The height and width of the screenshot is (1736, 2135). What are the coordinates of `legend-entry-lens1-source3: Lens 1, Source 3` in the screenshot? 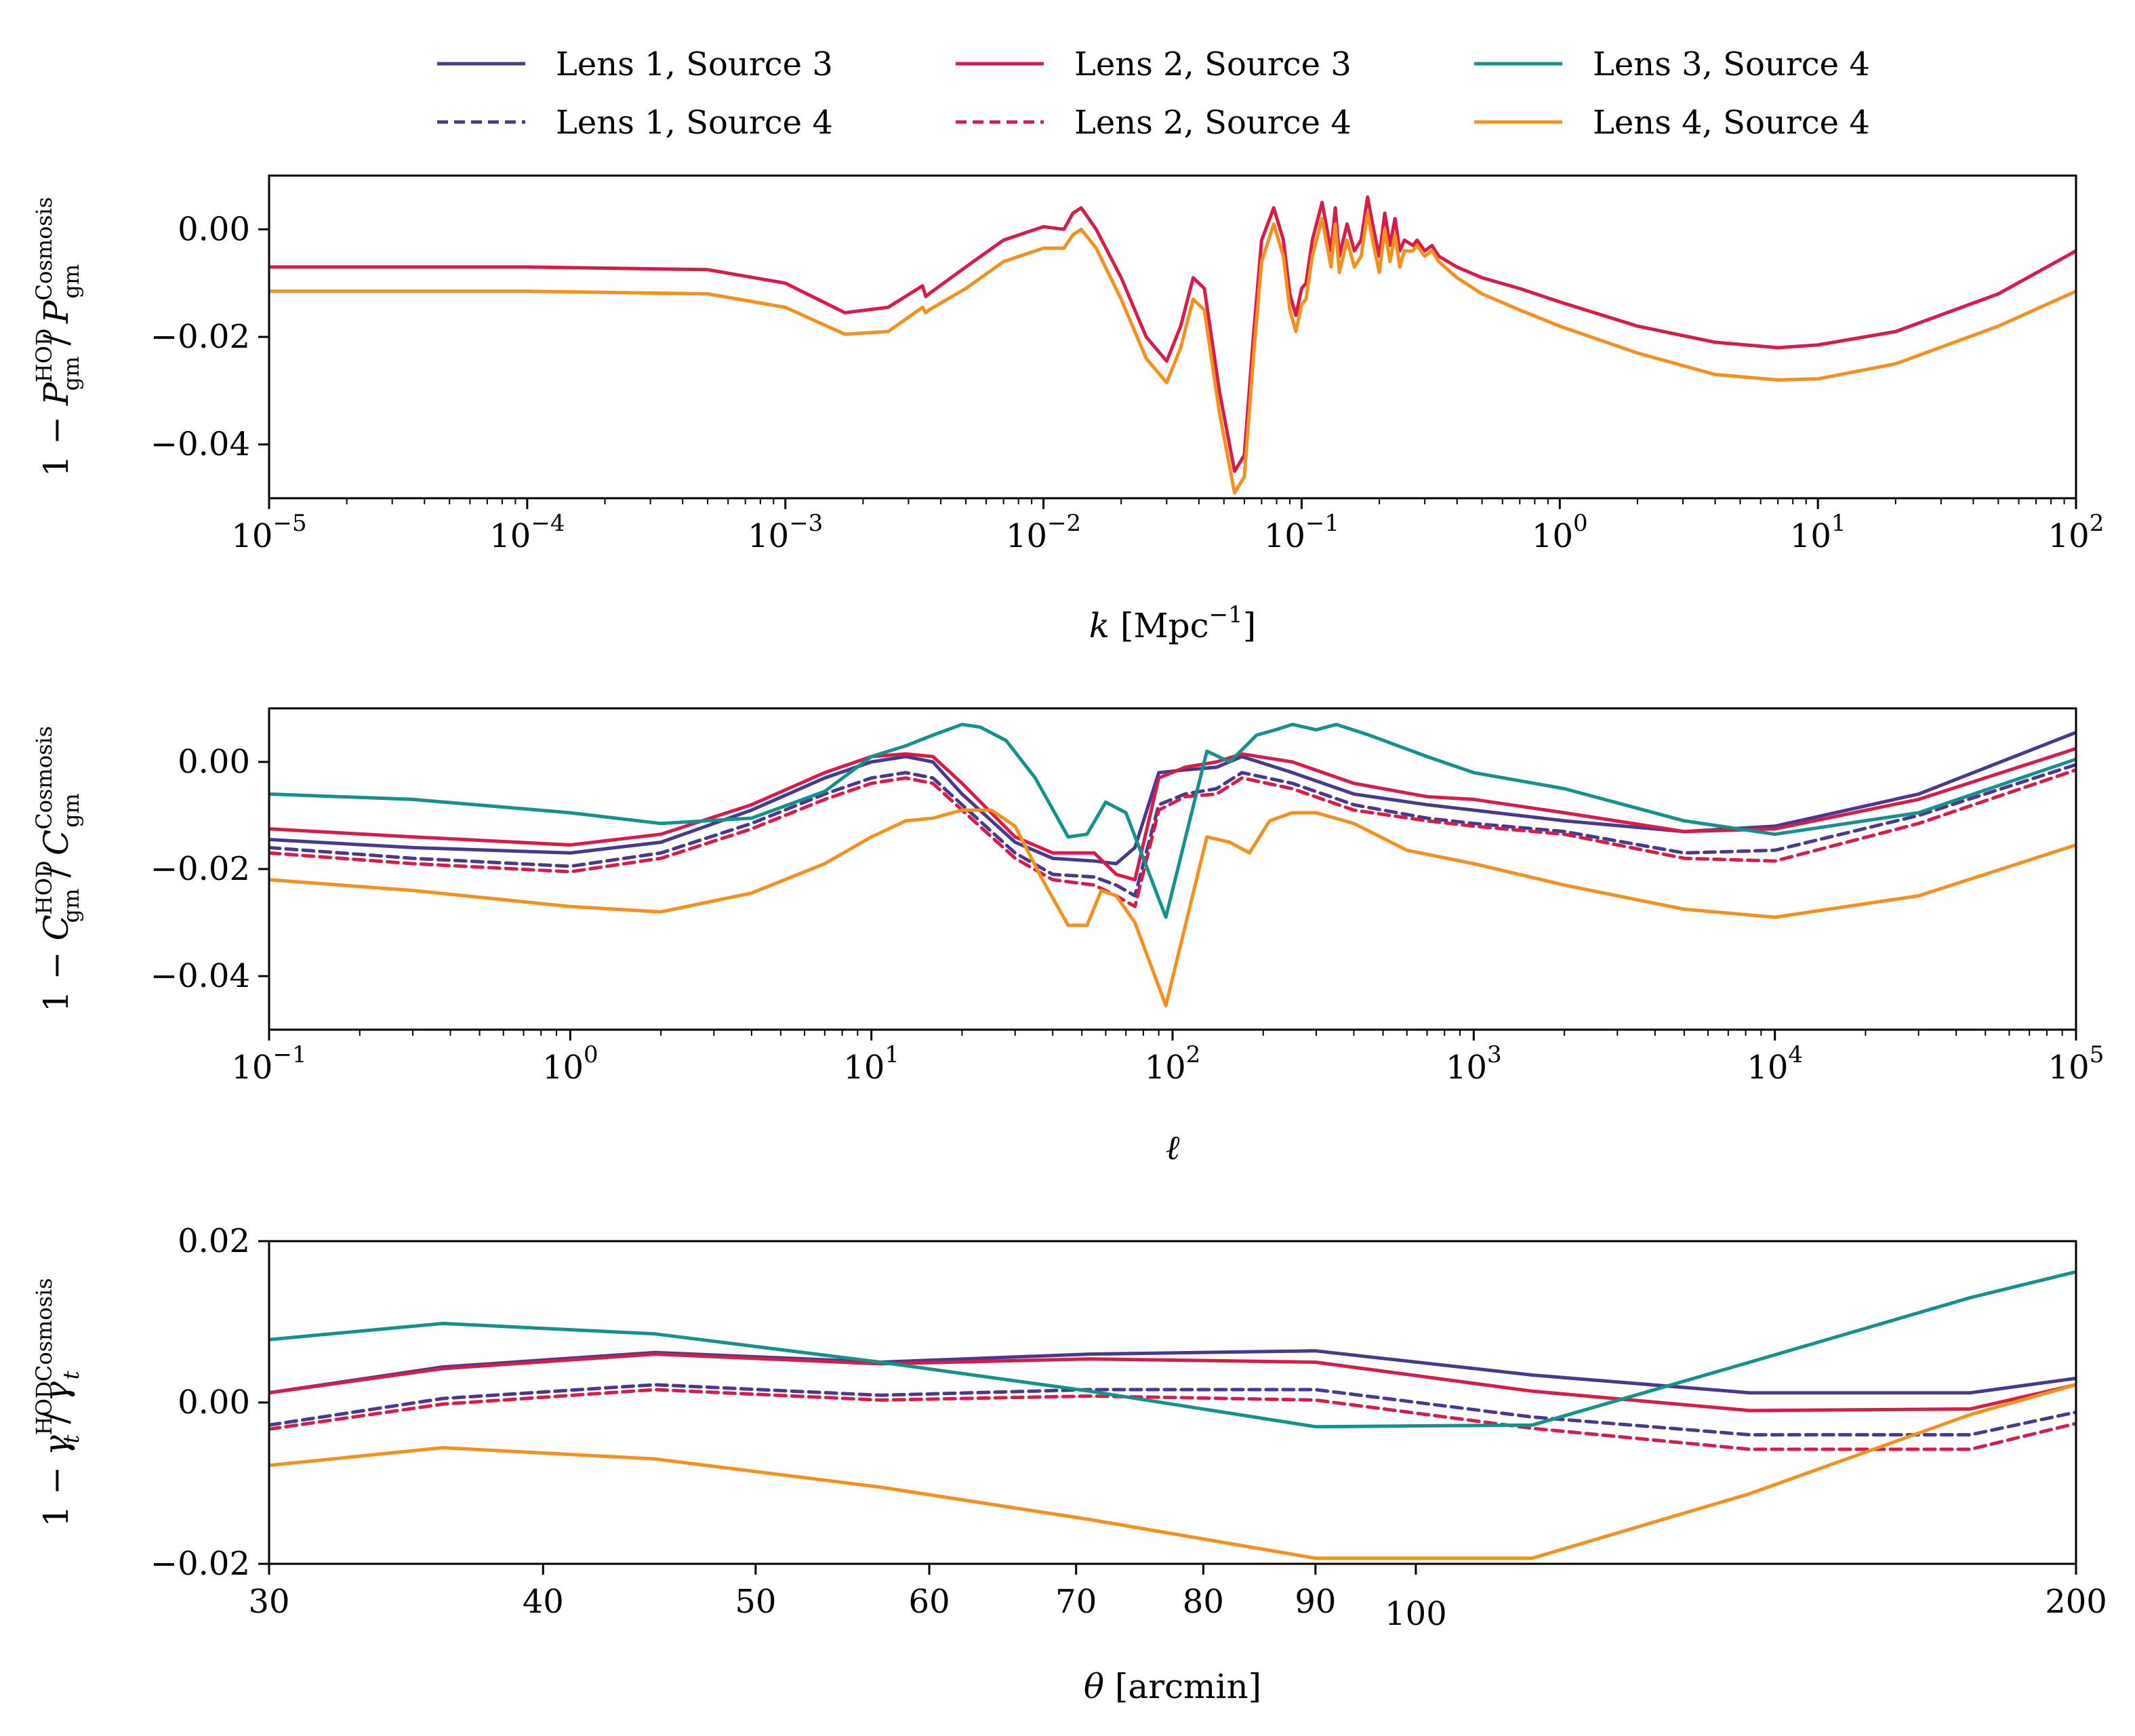 It's located at (635, 64).